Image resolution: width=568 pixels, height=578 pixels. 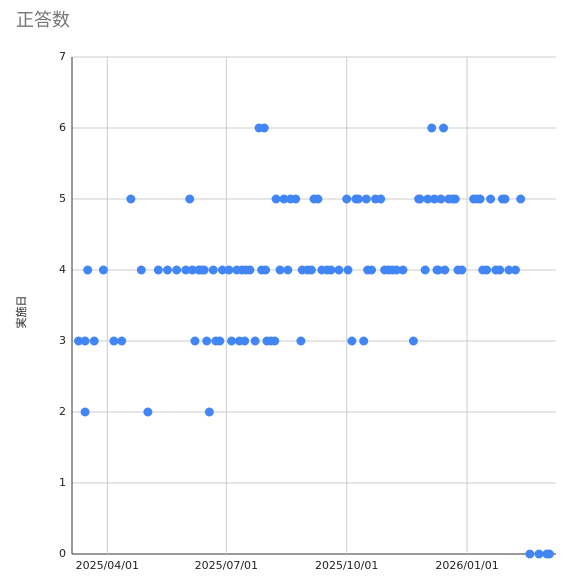 I want to click on y-tick-label: 4, so click(x=62, y=269).